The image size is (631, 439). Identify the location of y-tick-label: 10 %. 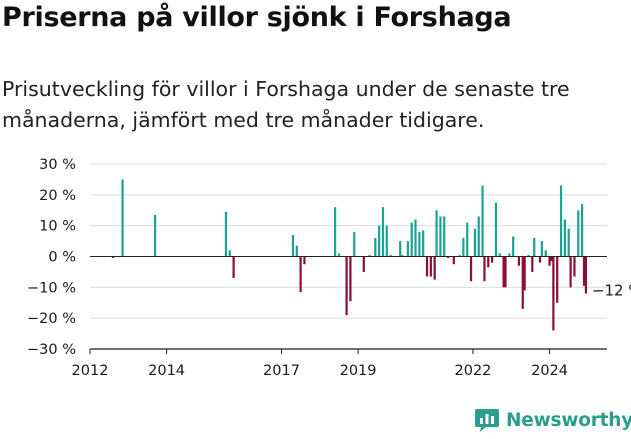
(57, 227).